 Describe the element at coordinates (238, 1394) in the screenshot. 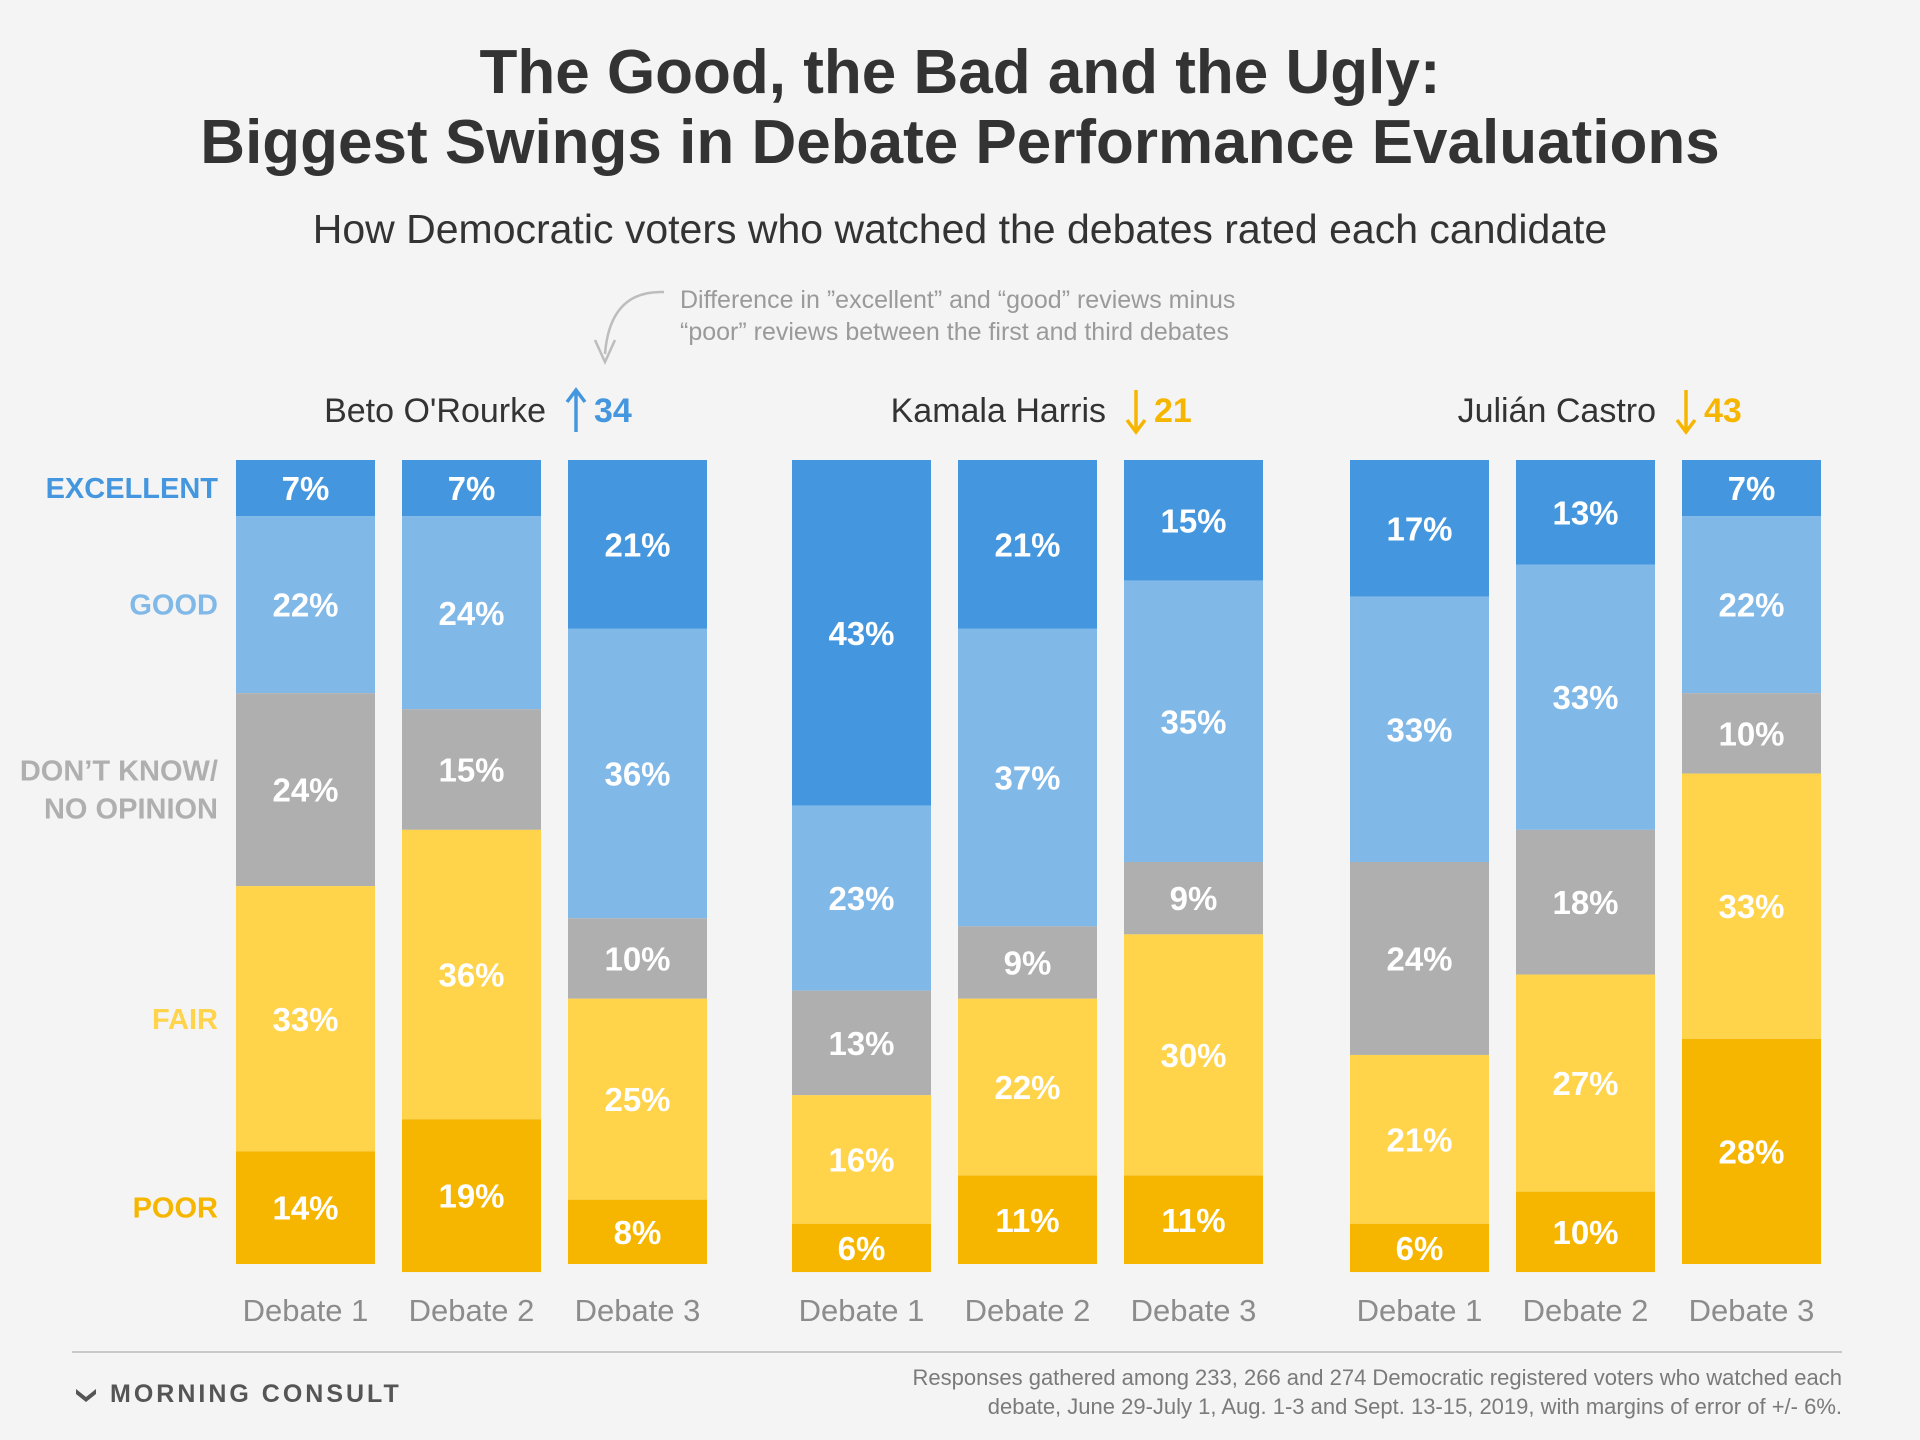

I see `logo: MORNING CONSULT` at that location.